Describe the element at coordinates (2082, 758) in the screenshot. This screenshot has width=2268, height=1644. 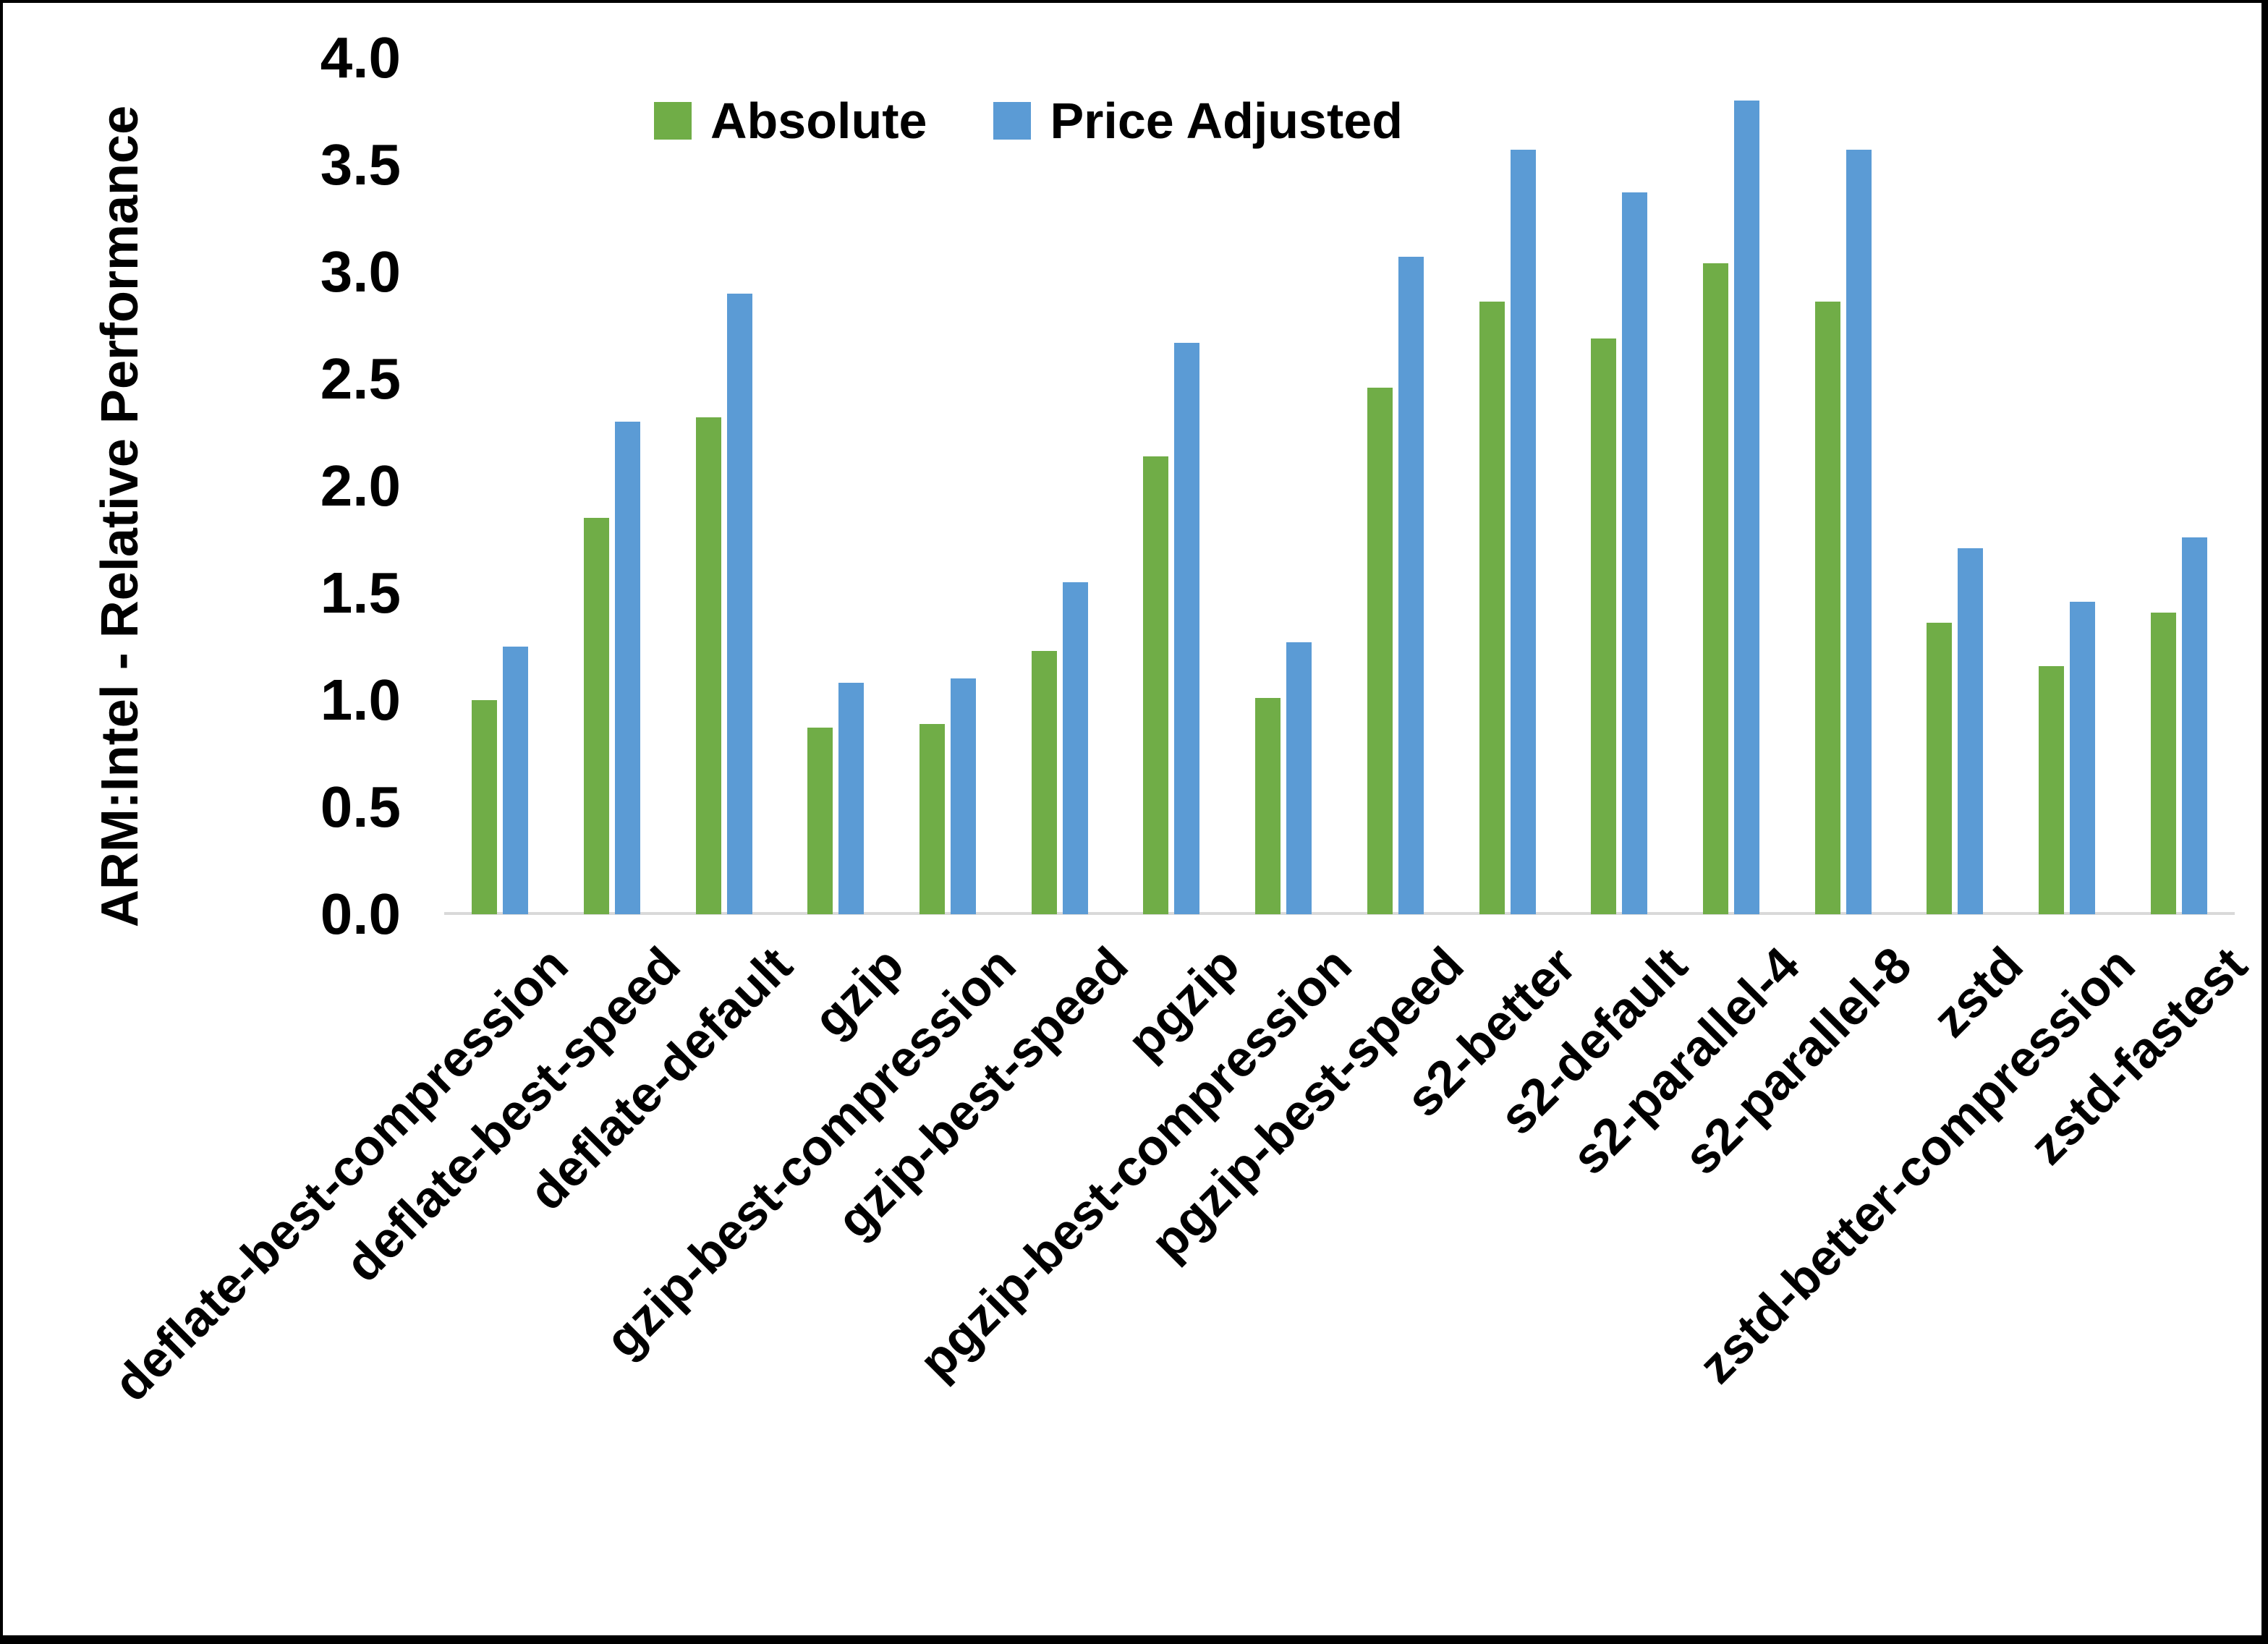
I see `bar-price-adjusted-zstd-better-compression` at that location.